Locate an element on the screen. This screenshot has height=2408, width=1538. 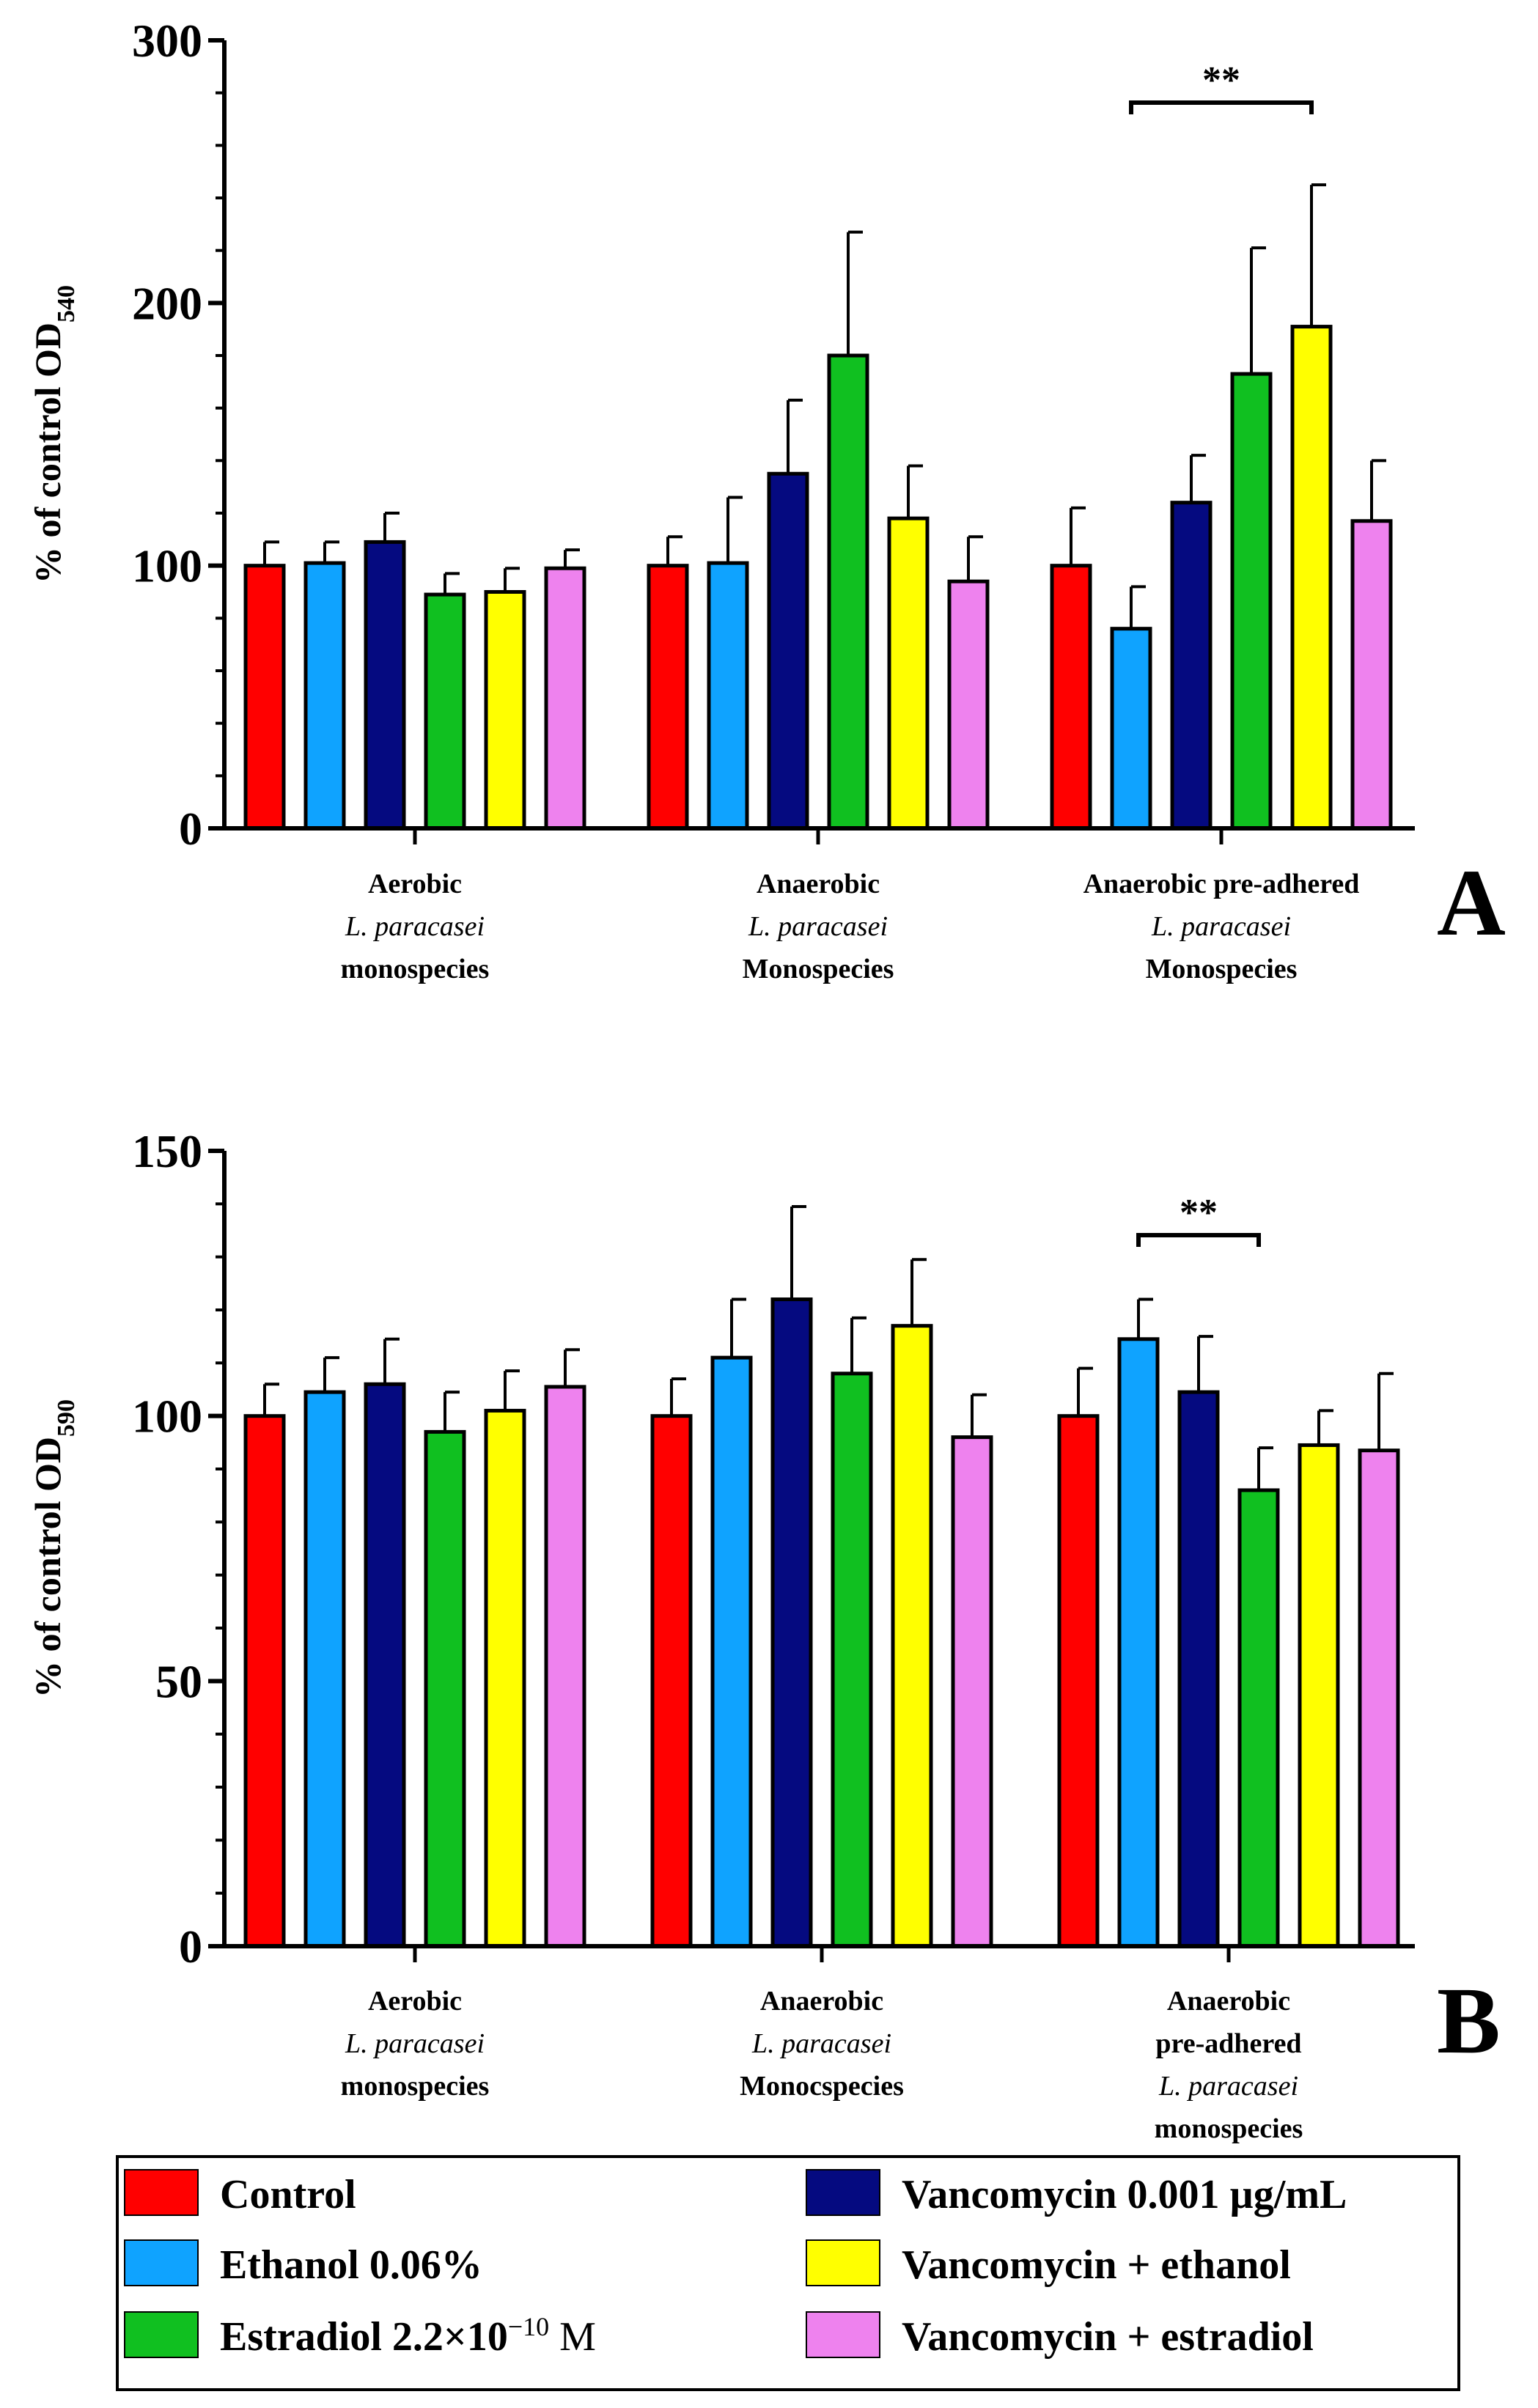
category-label: Anaerobic pre-adhered is located at coordinates (1222, 884).